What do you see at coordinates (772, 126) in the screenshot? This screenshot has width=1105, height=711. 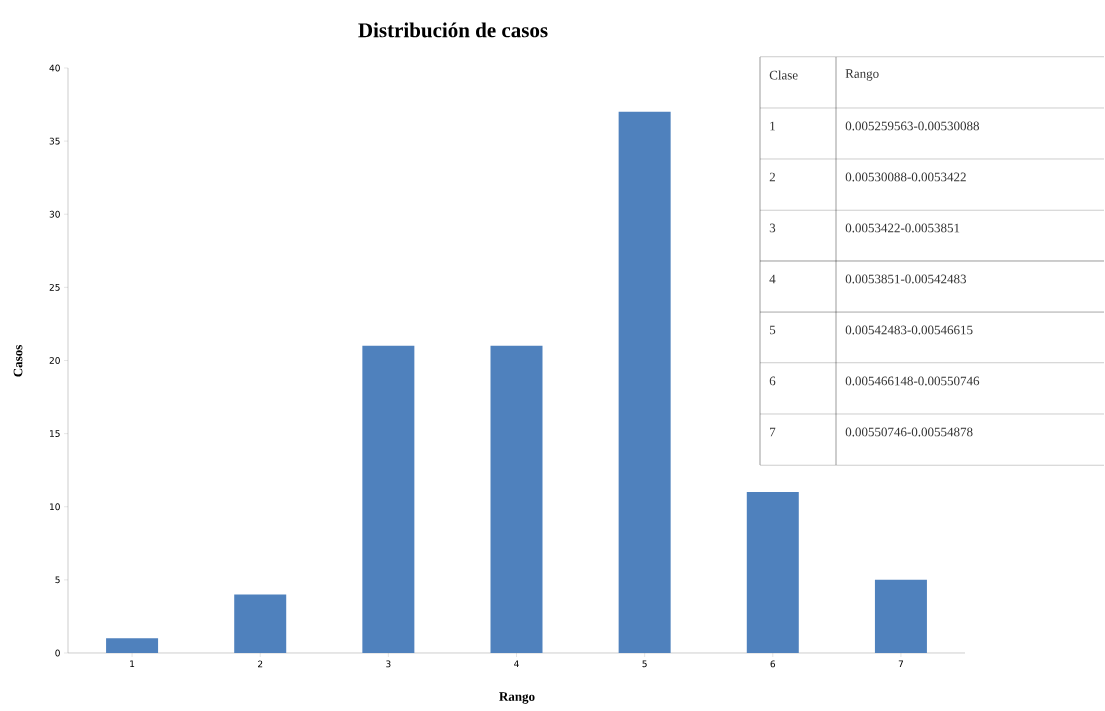 I see `annotation: 1` at bounding box center [772, 126].